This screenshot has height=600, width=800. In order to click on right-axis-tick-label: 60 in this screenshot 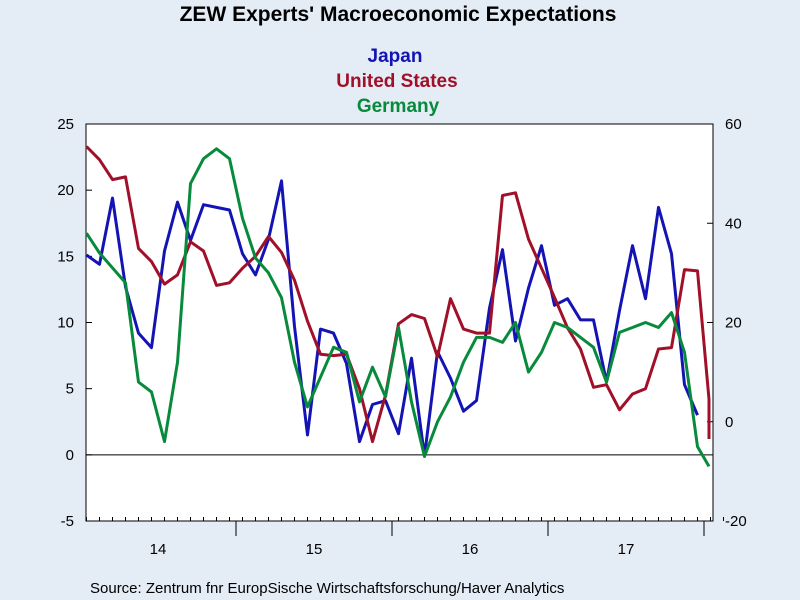, I will do `click(733, 124)`.